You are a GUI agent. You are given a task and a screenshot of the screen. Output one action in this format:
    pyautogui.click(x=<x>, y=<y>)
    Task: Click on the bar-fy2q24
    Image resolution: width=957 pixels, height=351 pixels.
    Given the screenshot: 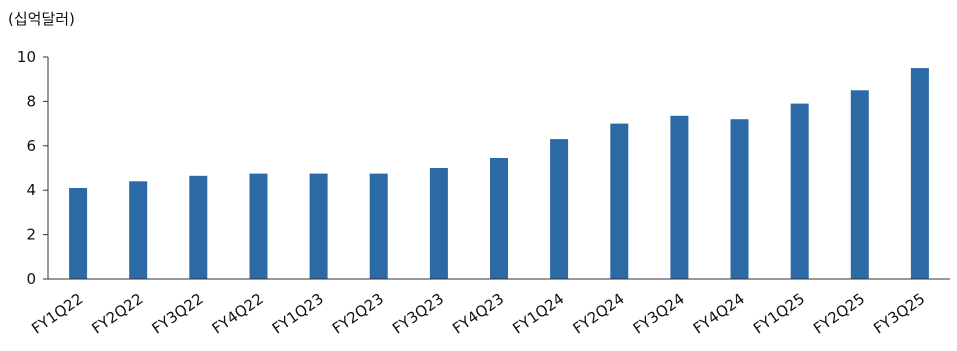 What is the action you would take?
    pyautogui.click(x=619, y=201)
    